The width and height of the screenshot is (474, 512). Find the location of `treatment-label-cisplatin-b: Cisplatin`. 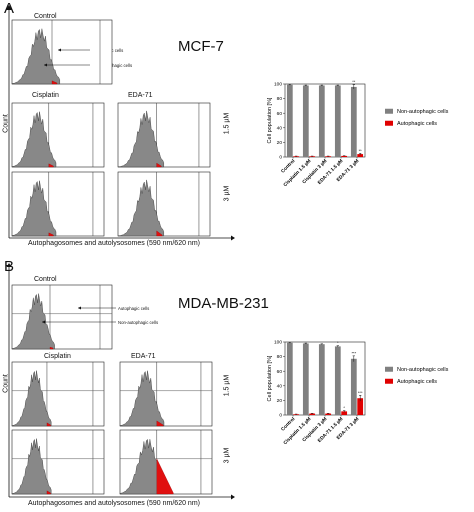

treatment-label-cisplatin-b: Cisplatin is located at coordinates (57, 356).